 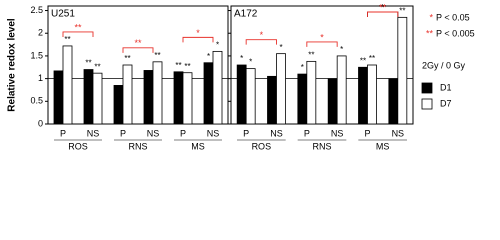 What do you see at coordinates (446, 103) in the screenshot?
I see `legend-label: D7` at bounding box center [446, 103].